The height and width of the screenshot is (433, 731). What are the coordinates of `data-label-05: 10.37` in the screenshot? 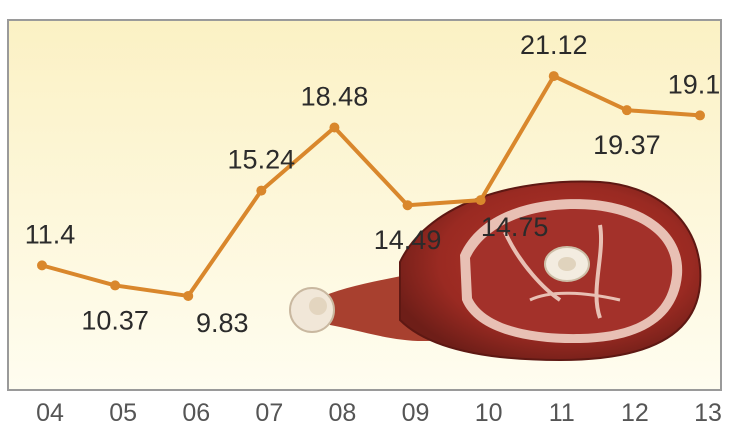 It's located at (115, 320).